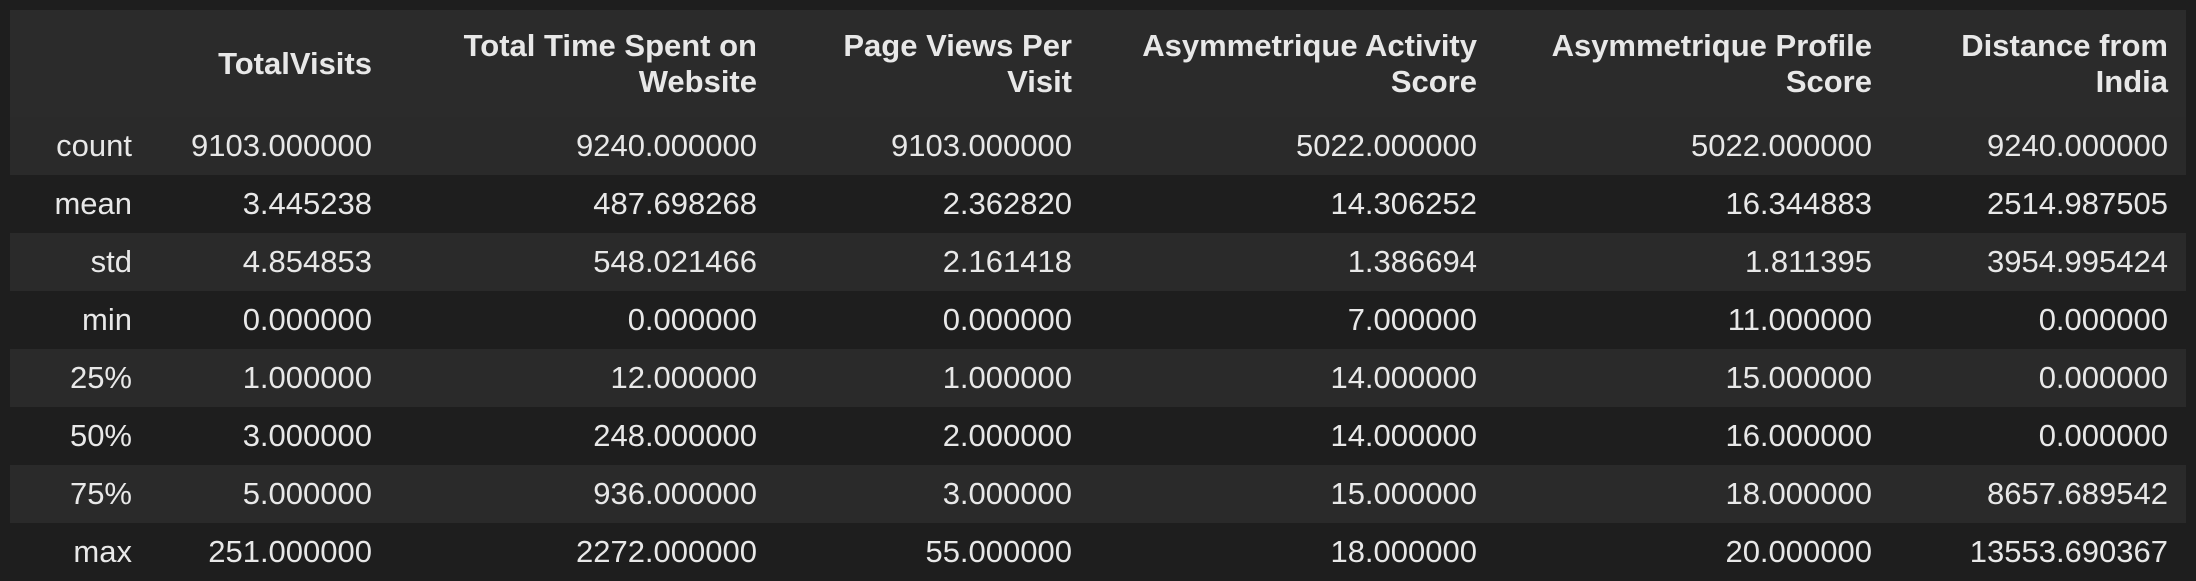  What do you see at coordinates (270, 63) in the screenshot?
I see `column-header: TotalVisits` at bounding box center [270, 63].